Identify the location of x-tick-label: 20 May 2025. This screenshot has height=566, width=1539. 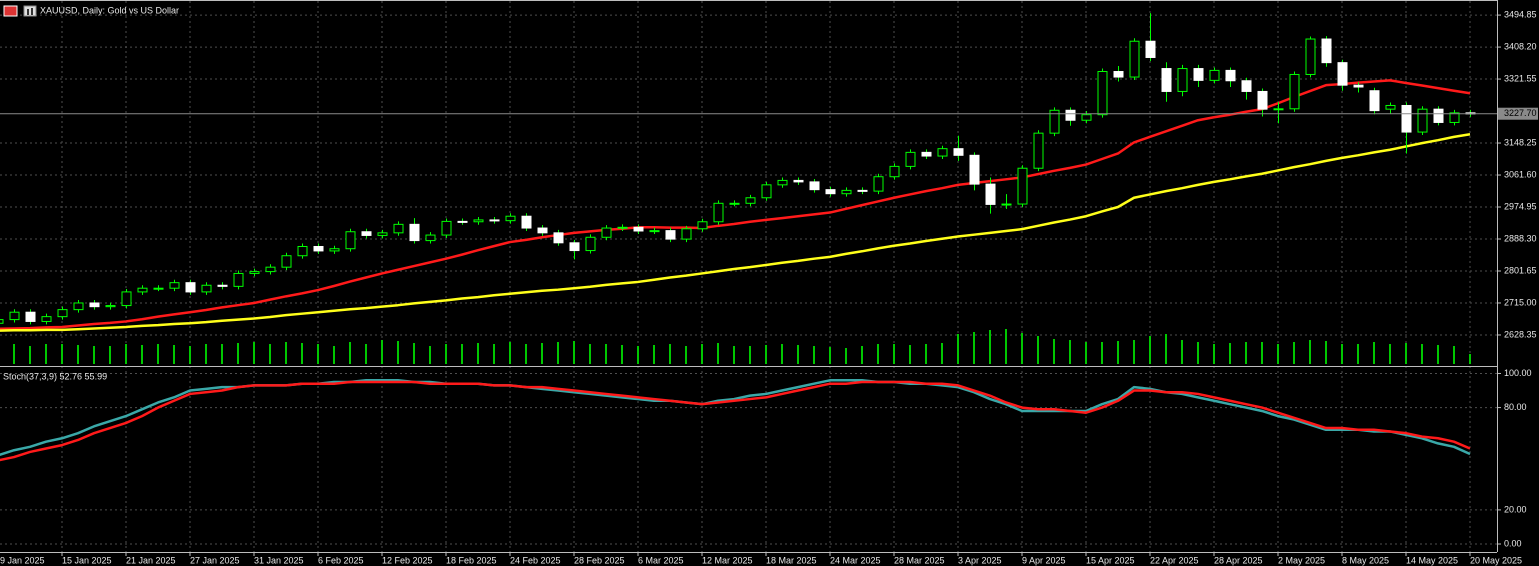
(1496, 560).